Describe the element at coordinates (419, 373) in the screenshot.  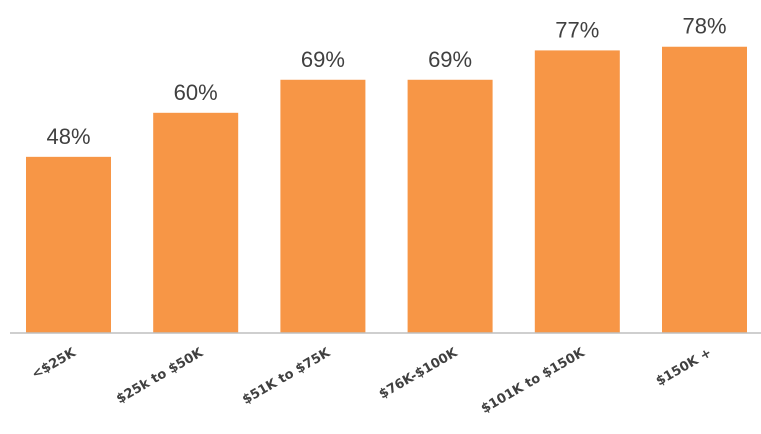
I see `x-tick-label: $76K-$100K` at that location.